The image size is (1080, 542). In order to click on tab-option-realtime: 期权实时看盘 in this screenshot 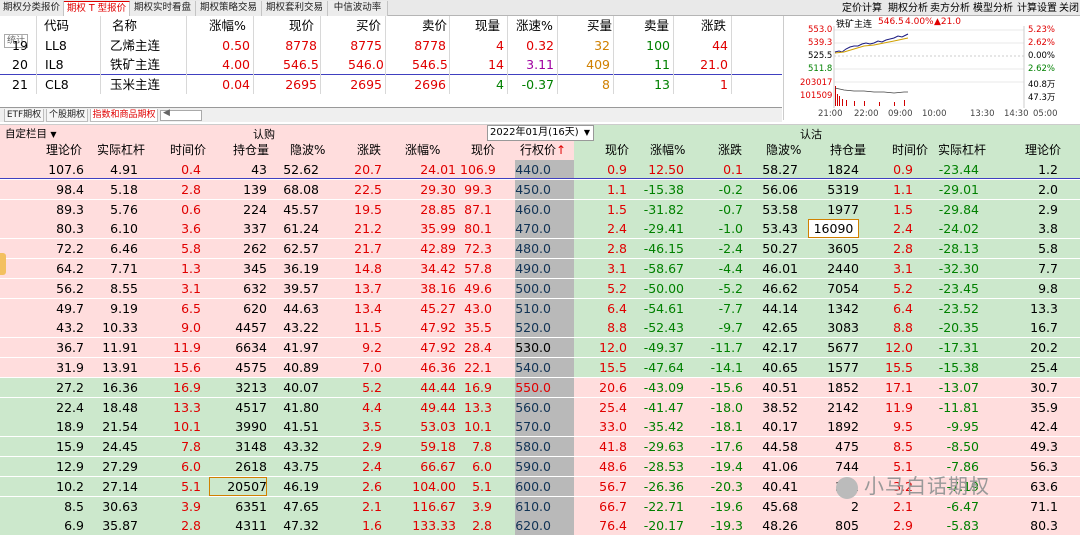, I will do `click(163, 8)`.